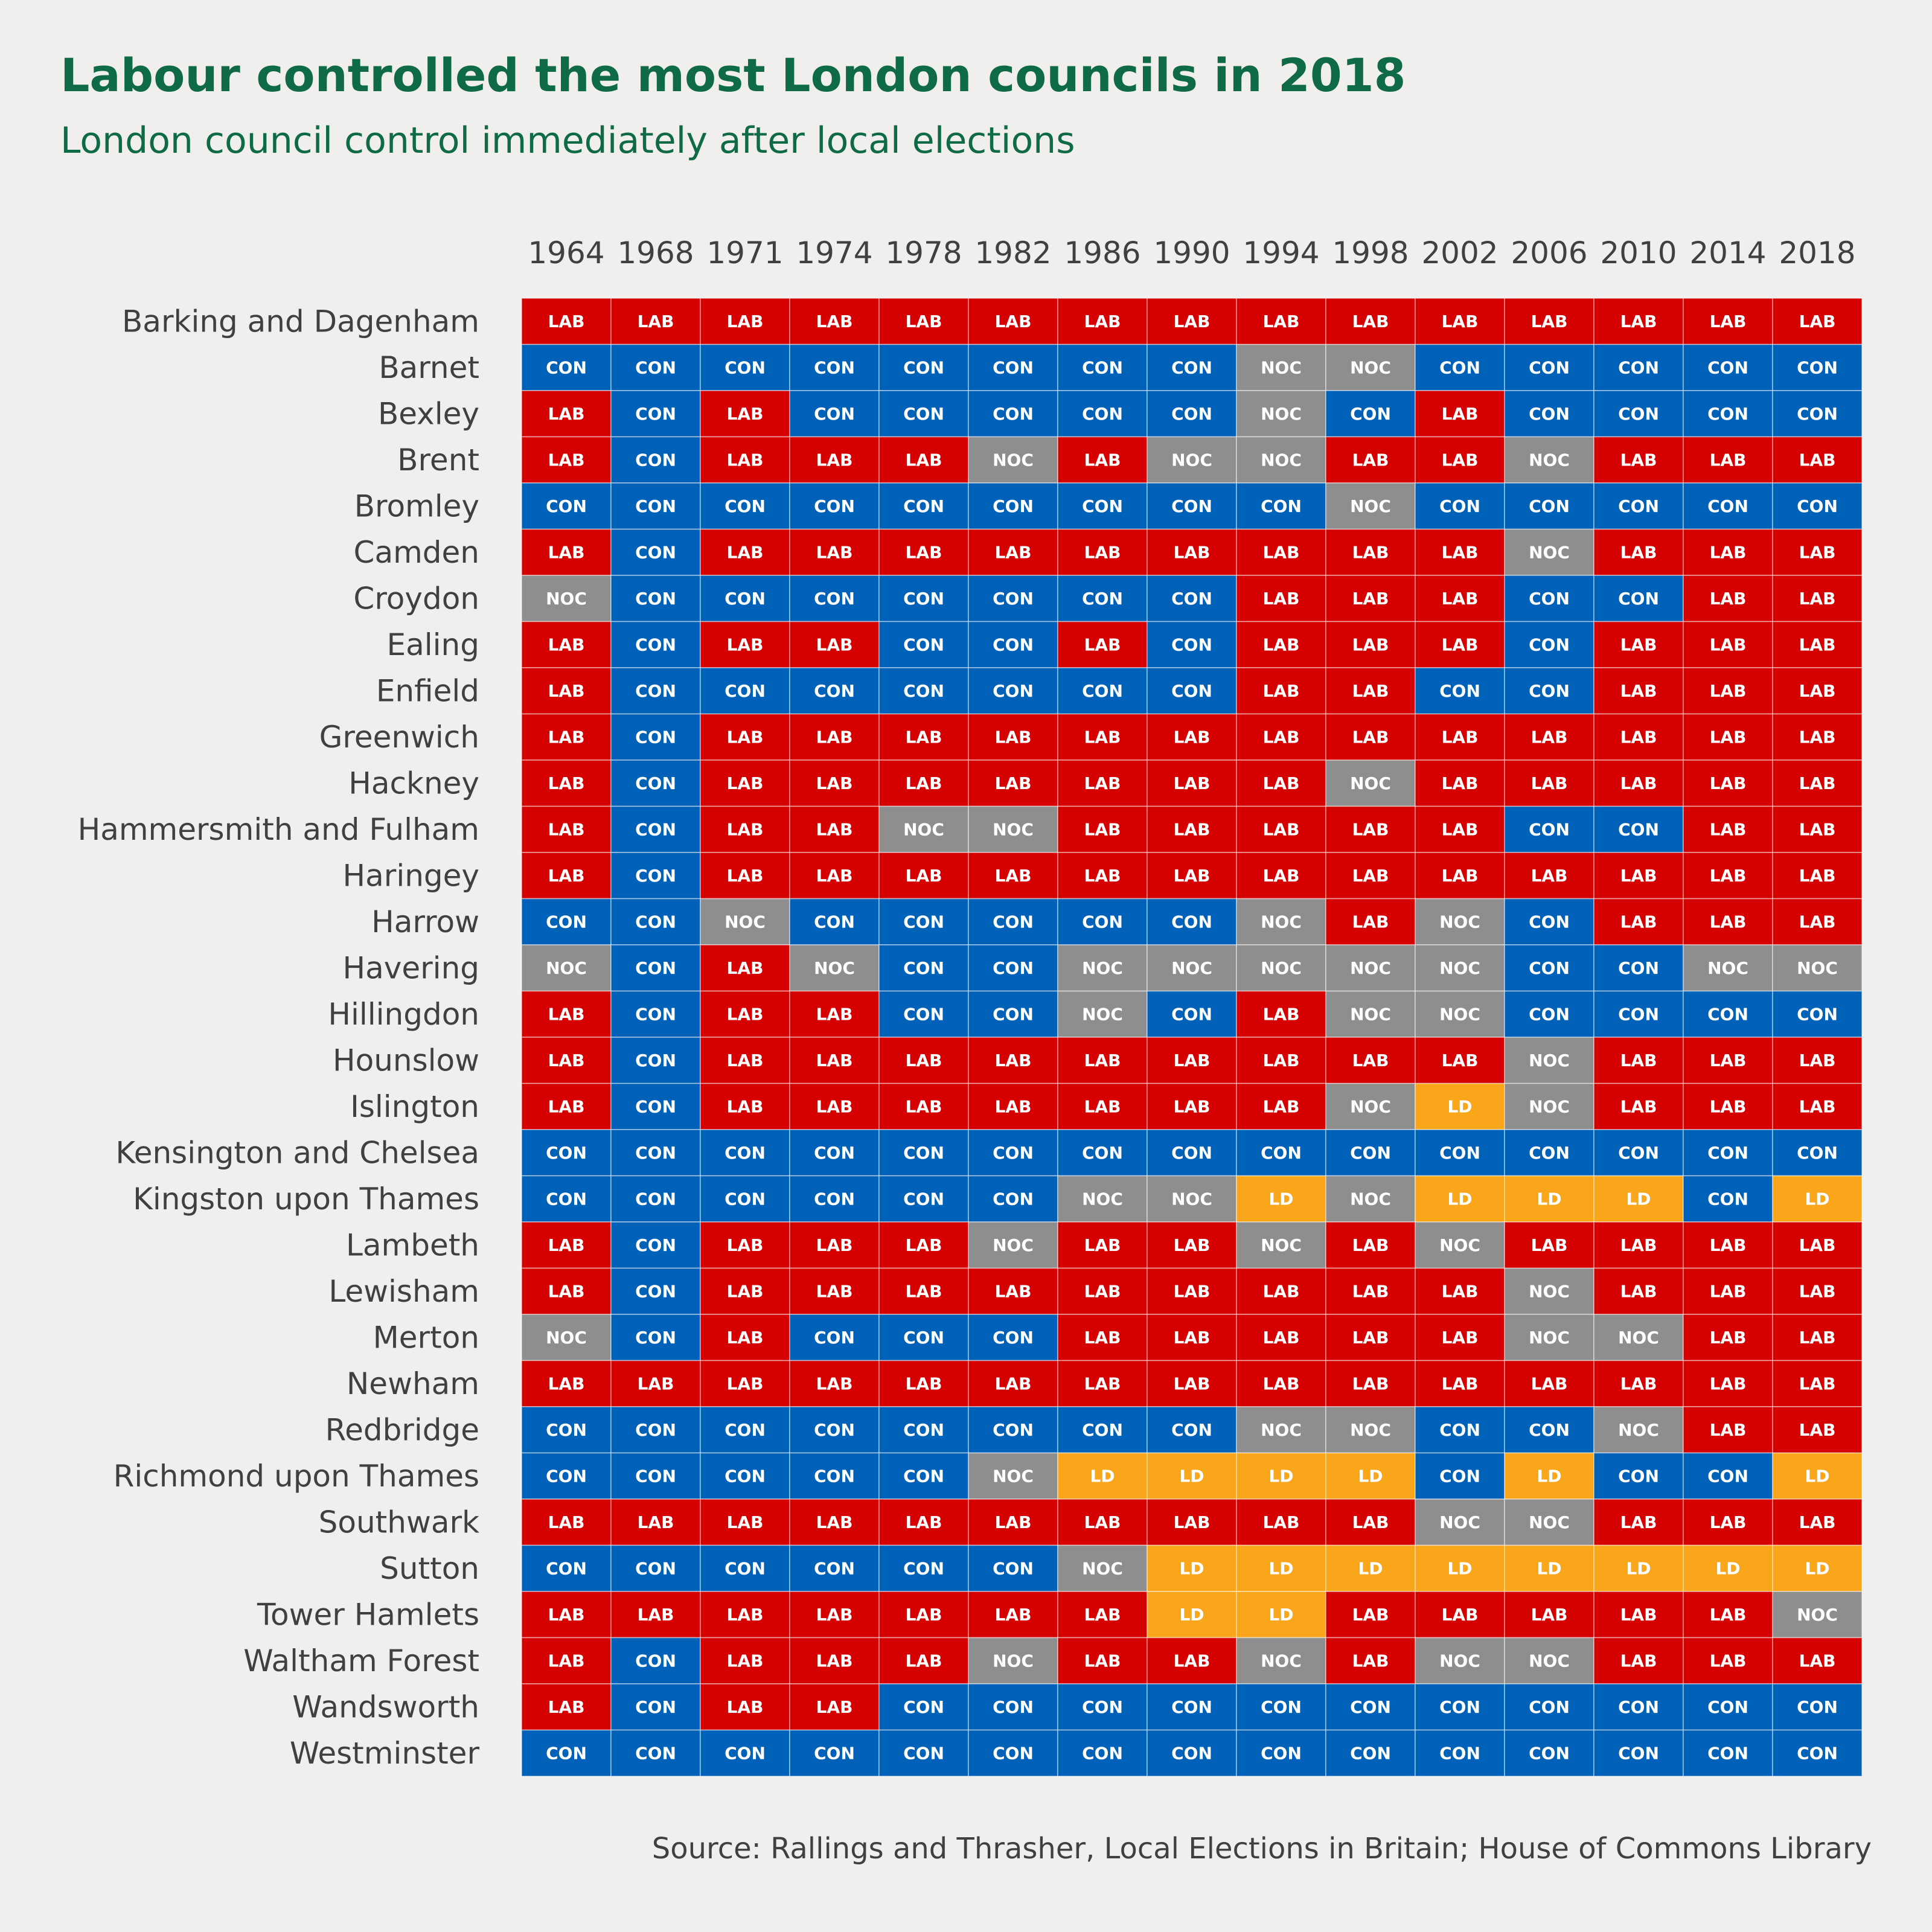 The width and height of the screenshot is (1932, 1932). Describe the element at coordinates (1370, 1106) in the screenshot. I see `cell-islington-1998: NOC` at that location.